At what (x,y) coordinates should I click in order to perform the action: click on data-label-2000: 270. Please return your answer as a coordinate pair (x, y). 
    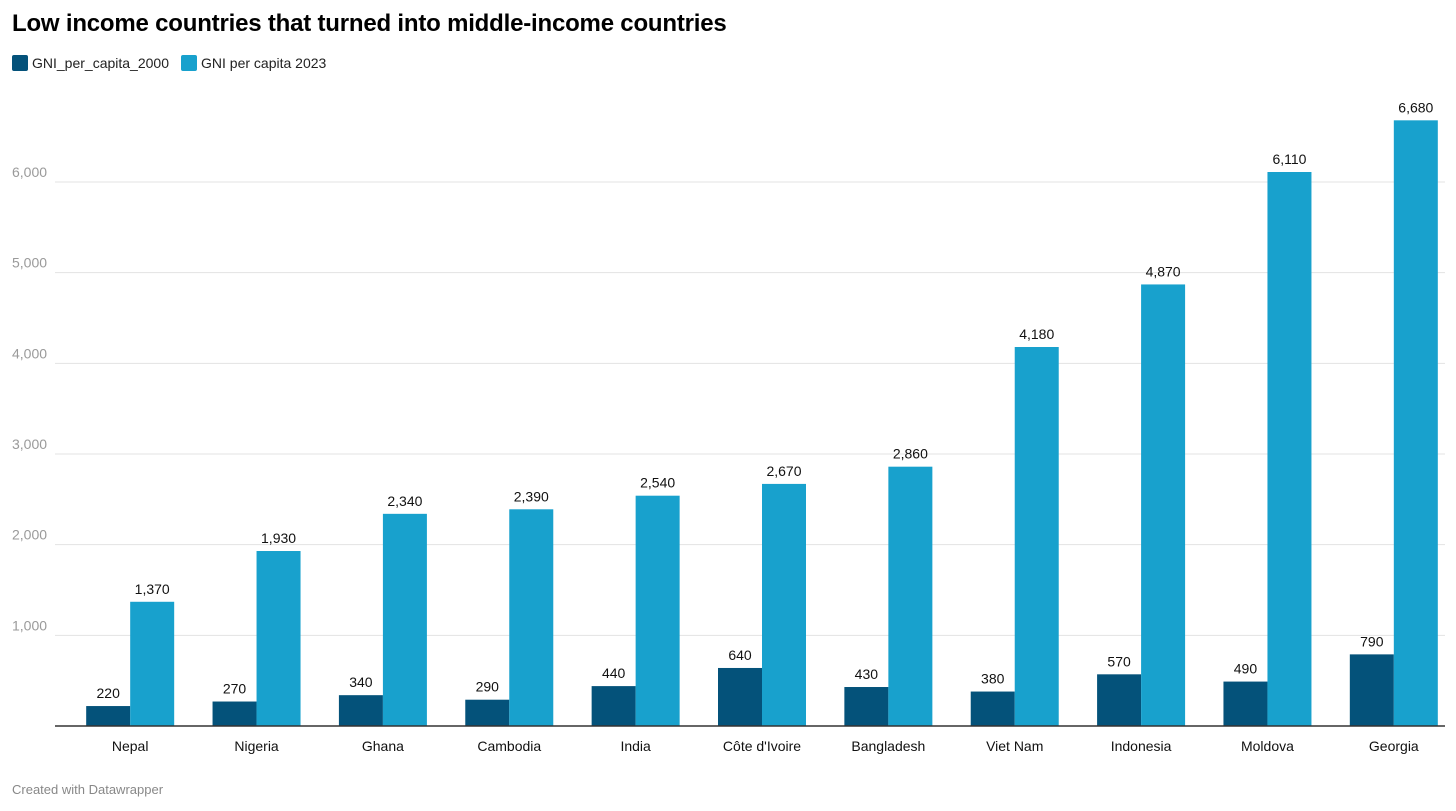
    Looking at the image, I should click on (235, 689).